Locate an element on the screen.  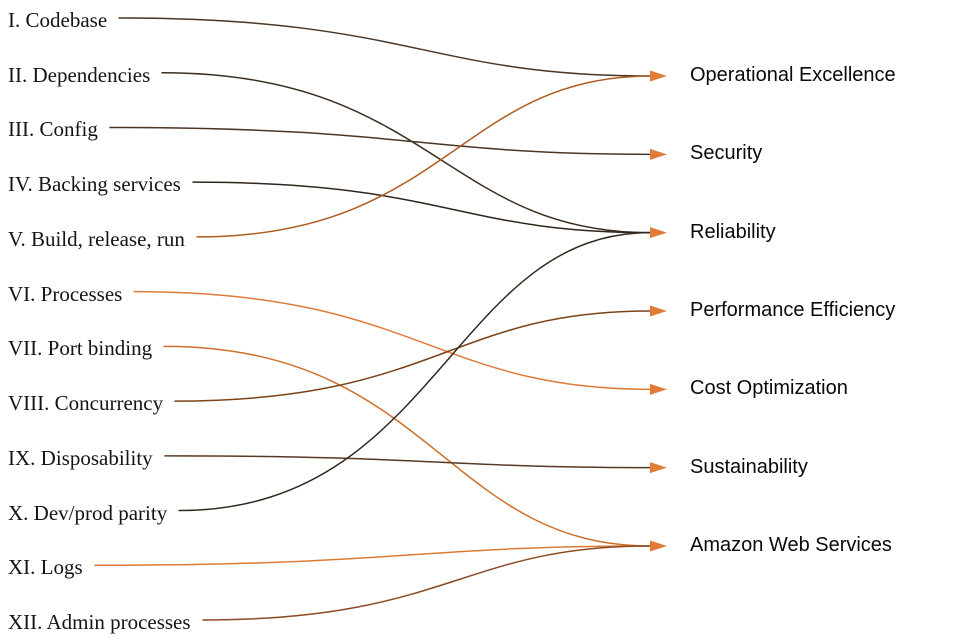
pillar-label-security: Security is located at coordinates (726, 153).